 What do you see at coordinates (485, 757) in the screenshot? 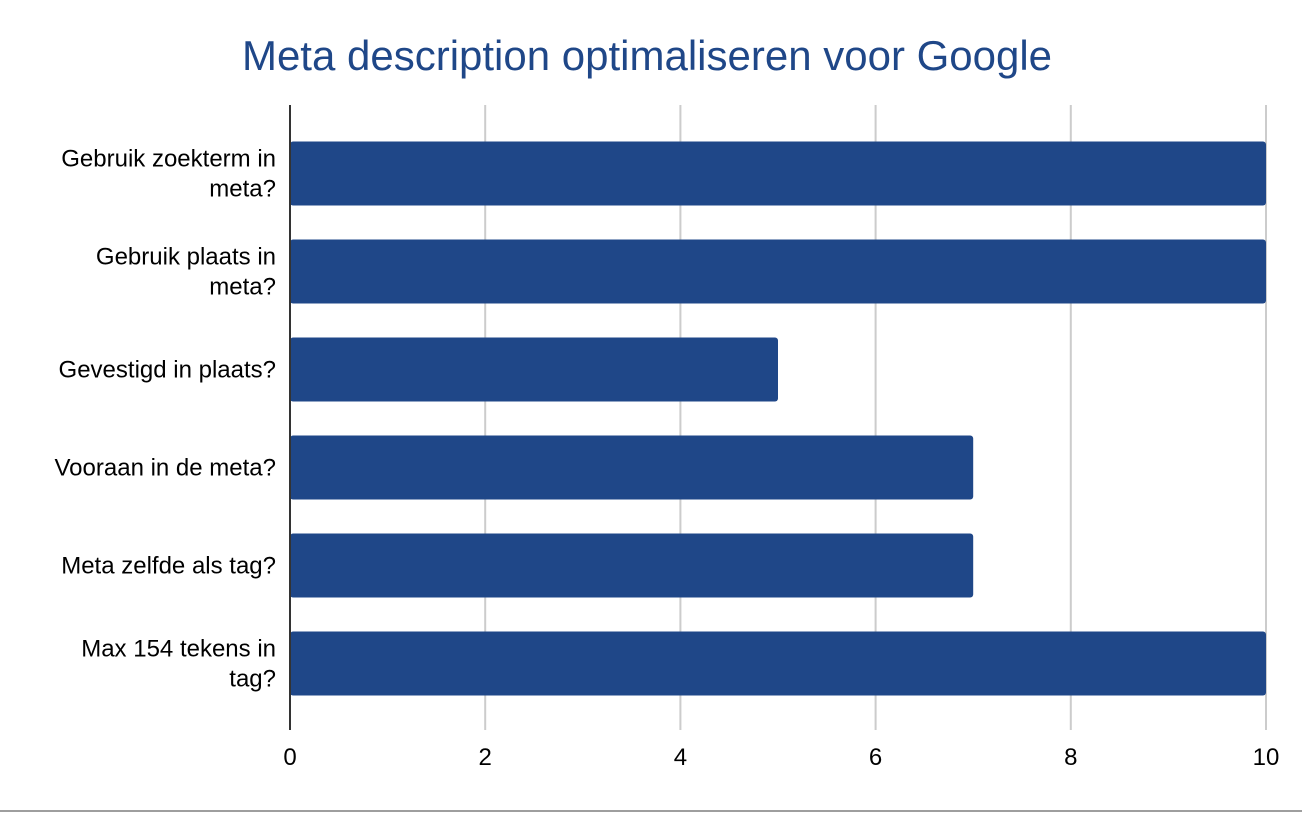
I see `x-tick-label: 2` at bounding box center [485, 757].